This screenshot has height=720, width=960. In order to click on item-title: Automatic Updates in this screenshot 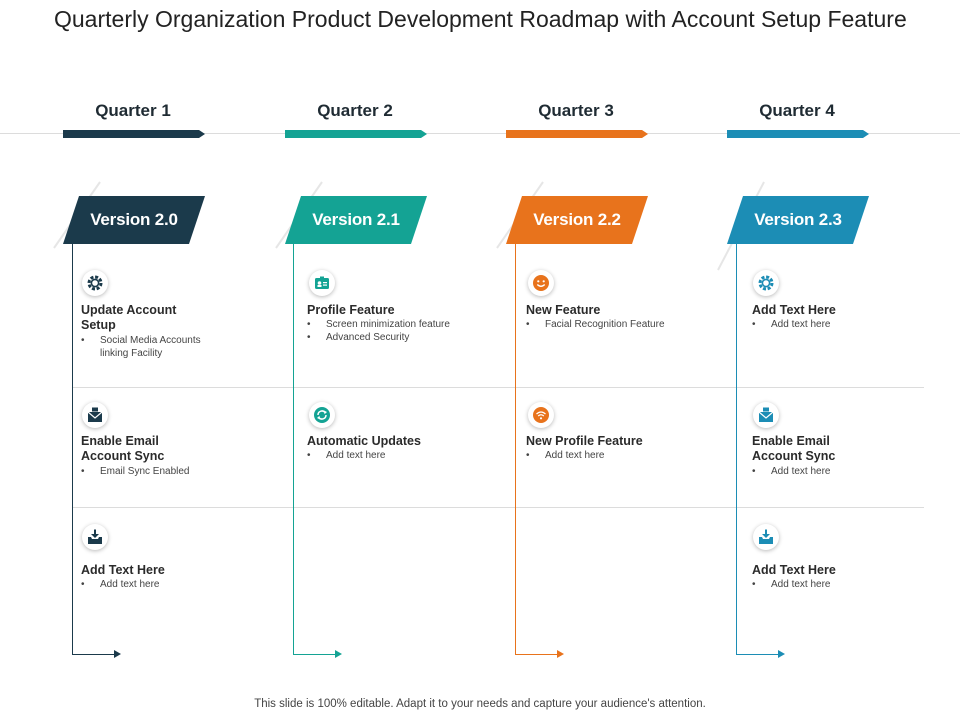, I will do `click(364, 441)`.